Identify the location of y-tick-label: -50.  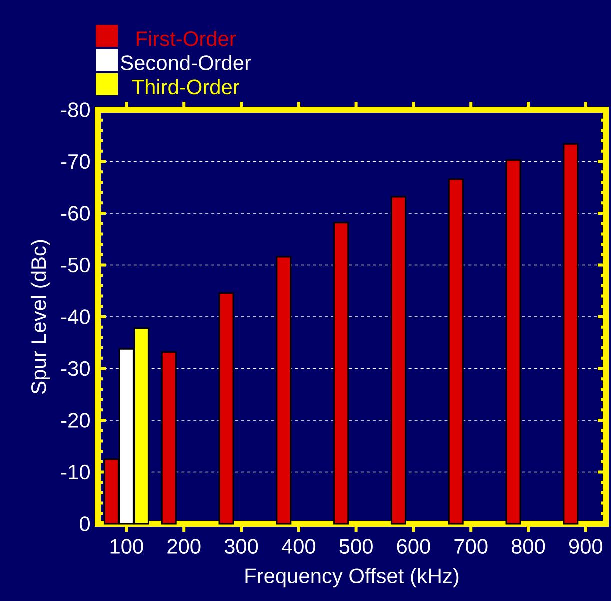
(76, 265).